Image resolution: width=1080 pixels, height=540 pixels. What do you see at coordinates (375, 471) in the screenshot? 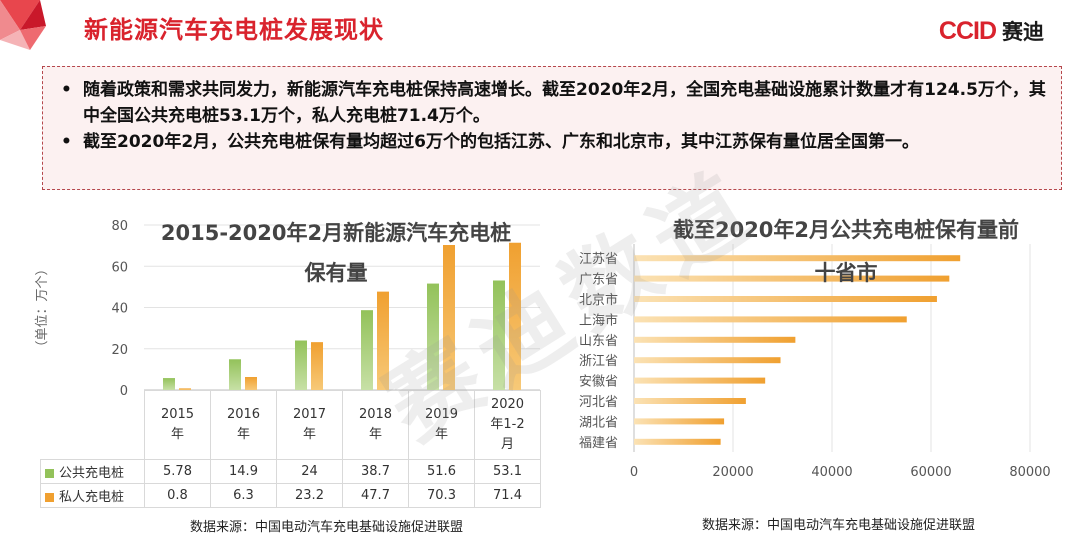
I see `data-label: 38.7` at bounding box center [375, 471].